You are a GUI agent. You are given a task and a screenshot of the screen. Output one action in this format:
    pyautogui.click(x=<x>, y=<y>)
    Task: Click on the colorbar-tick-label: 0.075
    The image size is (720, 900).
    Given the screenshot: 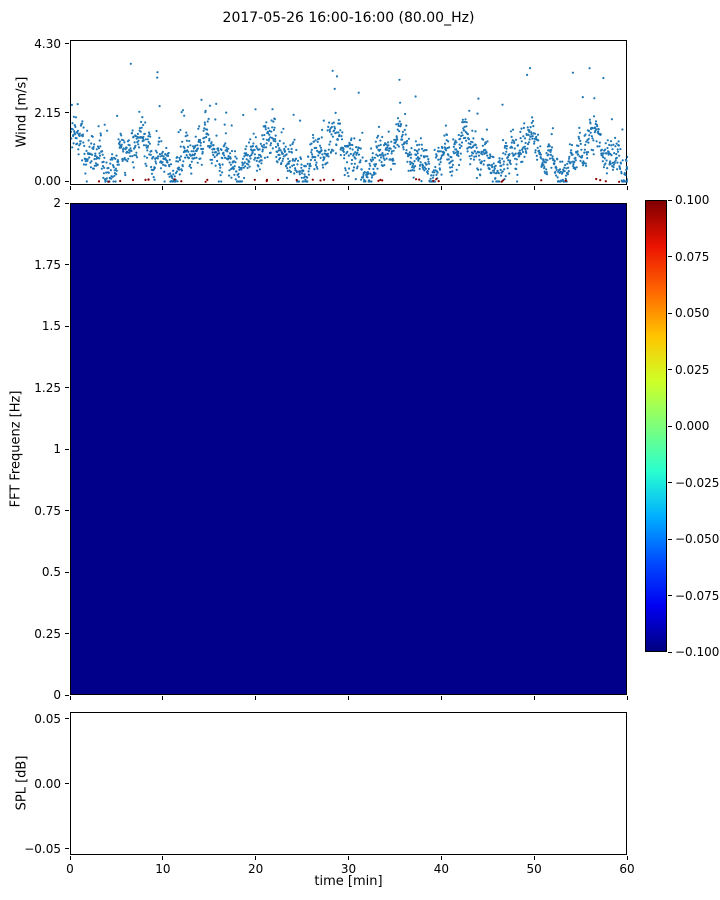 What is the action you would take?
    pyautogui.click(x=692, y=256)
    